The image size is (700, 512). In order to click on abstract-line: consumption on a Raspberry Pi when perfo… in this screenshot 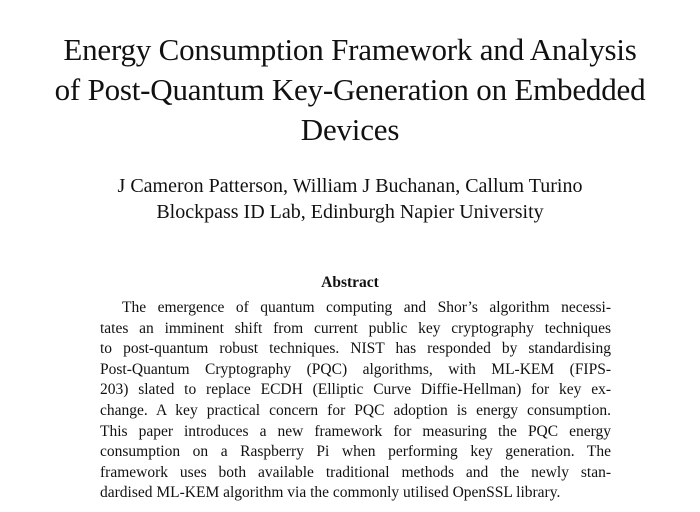, I will do `click(355, 452)`.